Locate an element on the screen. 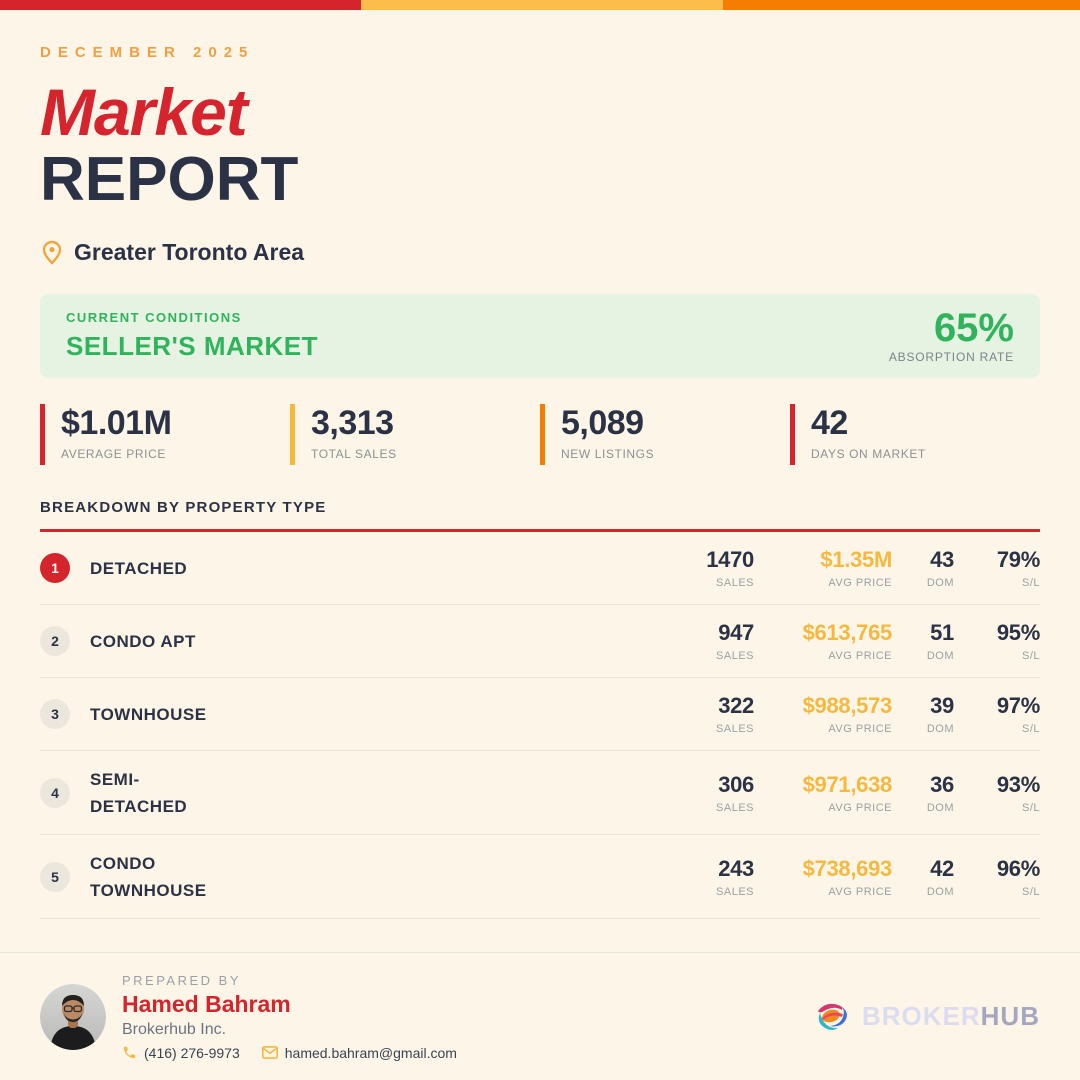  email-link: hamed.bahram@gmail.com is located at coordinates (359, 1052).